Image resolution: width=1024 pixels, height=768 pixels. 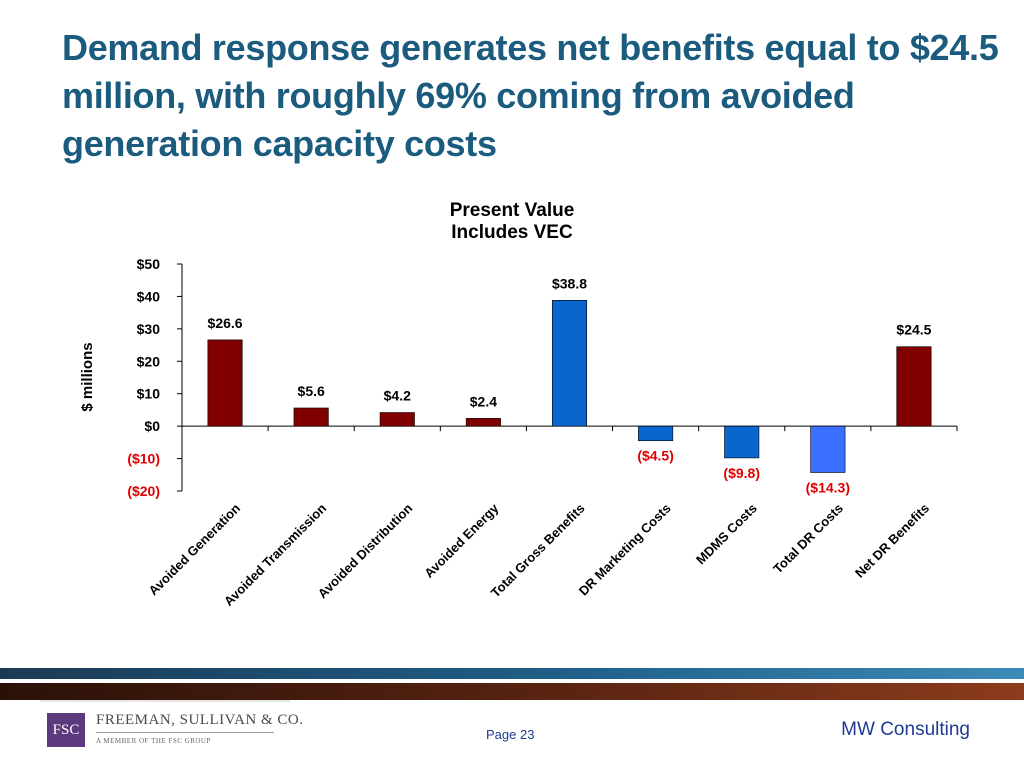 I want to click on footer-band-brown, so click(x=512, y=691).